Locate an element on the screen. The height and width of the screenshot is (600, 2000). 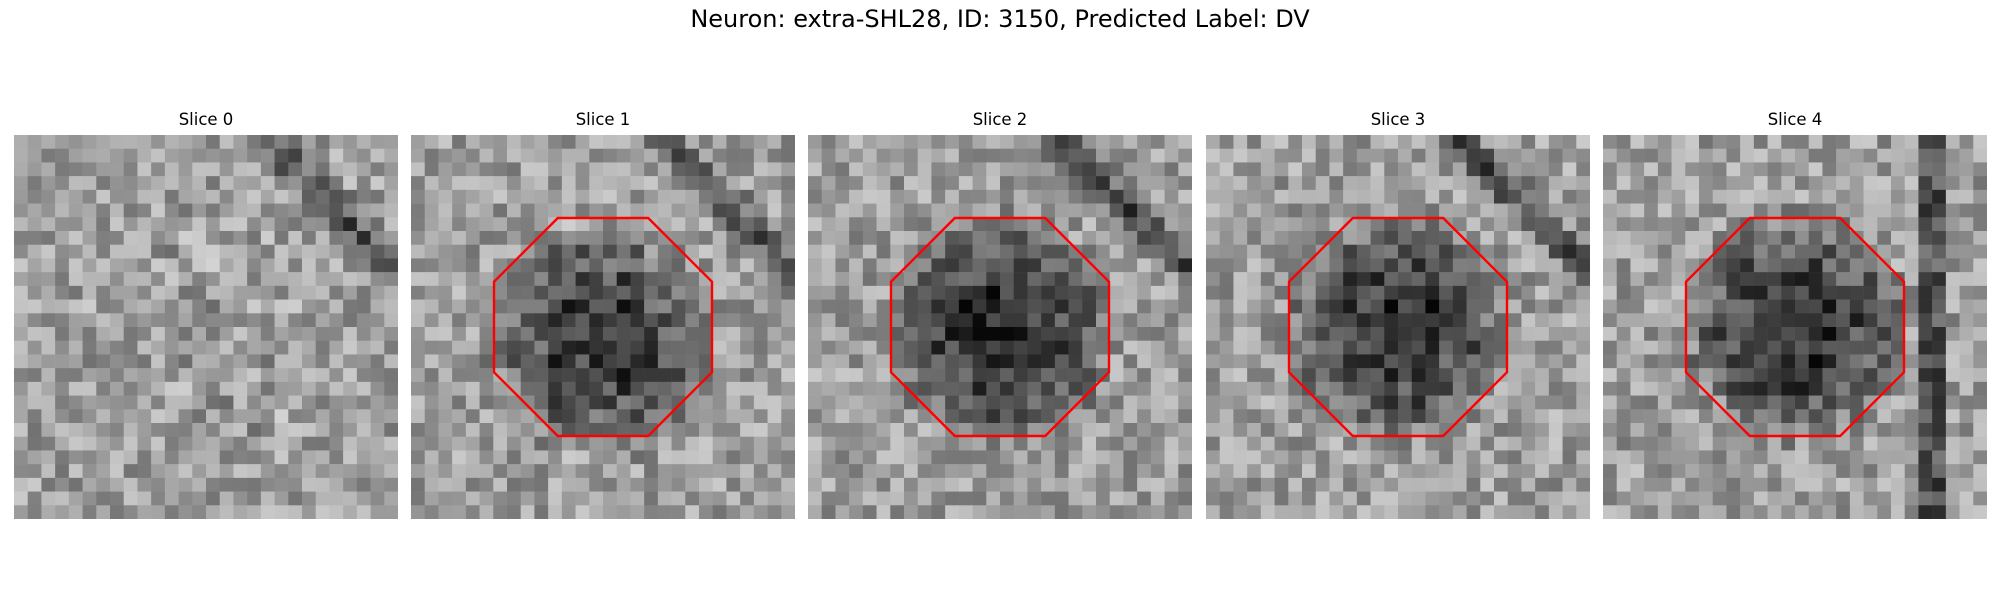
slice-title: Slice 3 is located at coordinates (1398, 119).